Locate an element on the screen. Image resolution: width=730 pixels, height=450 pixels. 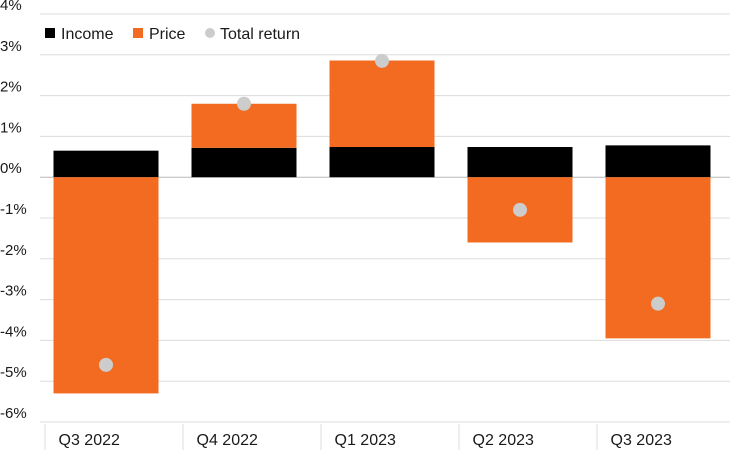
legend-label-total-return: Total return is located at coordinates (260, 34).